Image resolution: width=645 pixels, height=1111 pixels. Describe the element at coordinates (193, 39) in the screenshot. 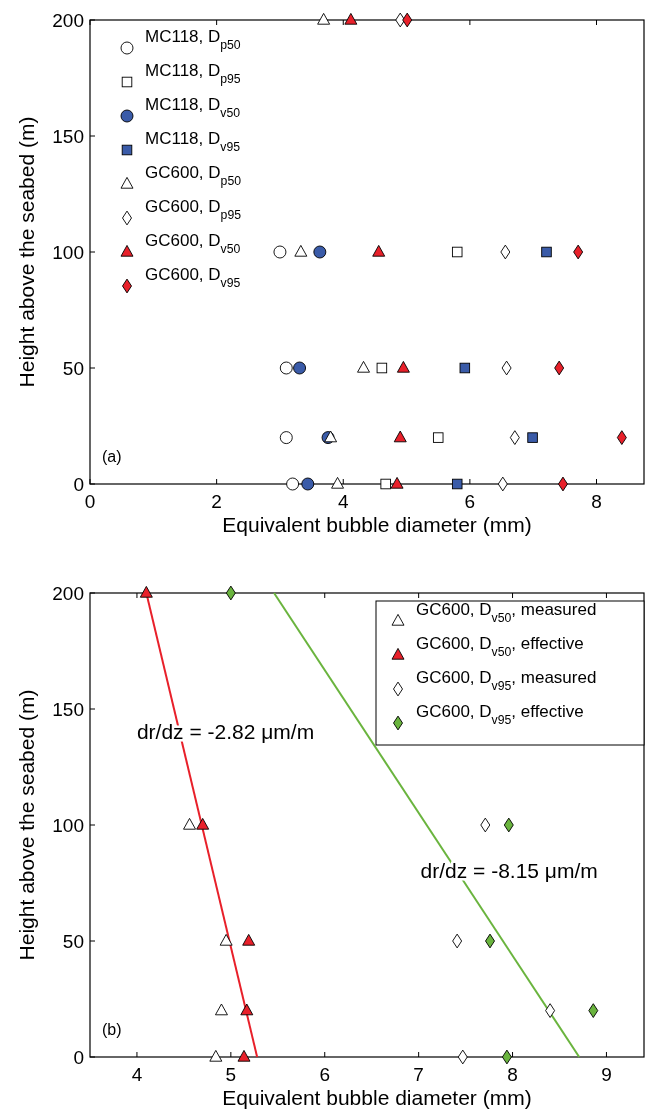

I see `legend-label: MC118, D$_{p50}$` at that location.